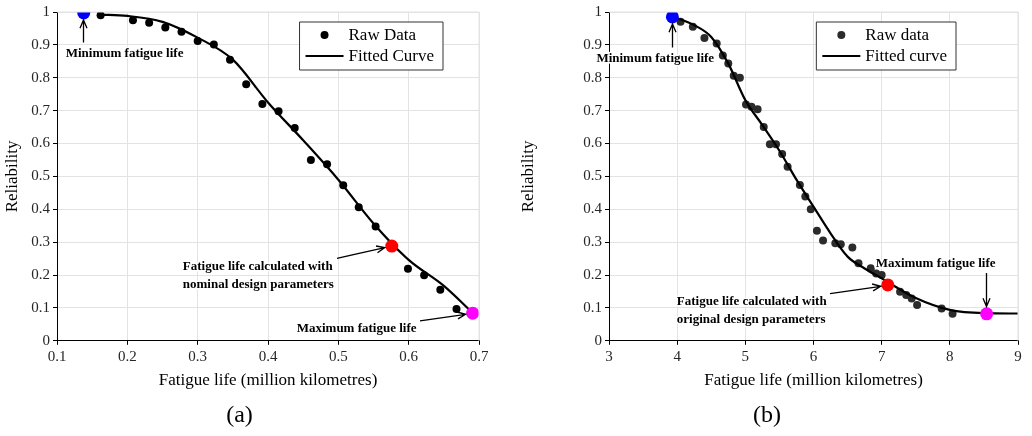 Image resolution: width=1032 pixels, height=436 pixels. What do you see at coordinates (906, 56) in the screenshot?
I see `legend-label: Fitted curve` at bounding box center [906, 56].